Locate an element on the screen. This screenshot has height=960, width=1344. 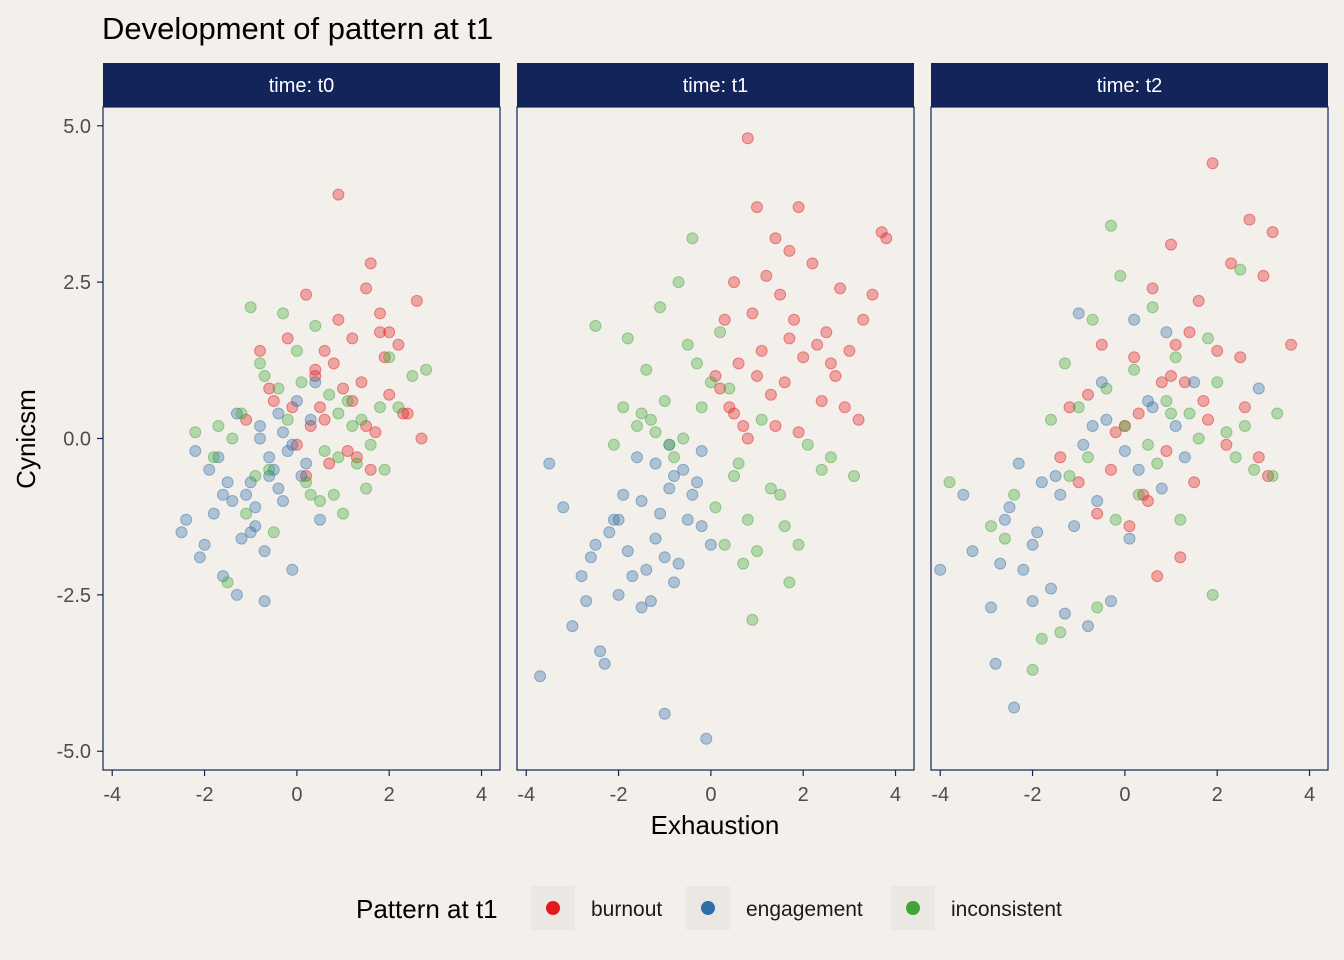
chart-title: Development of pattern at t1 is located at coordinates (297, 28).